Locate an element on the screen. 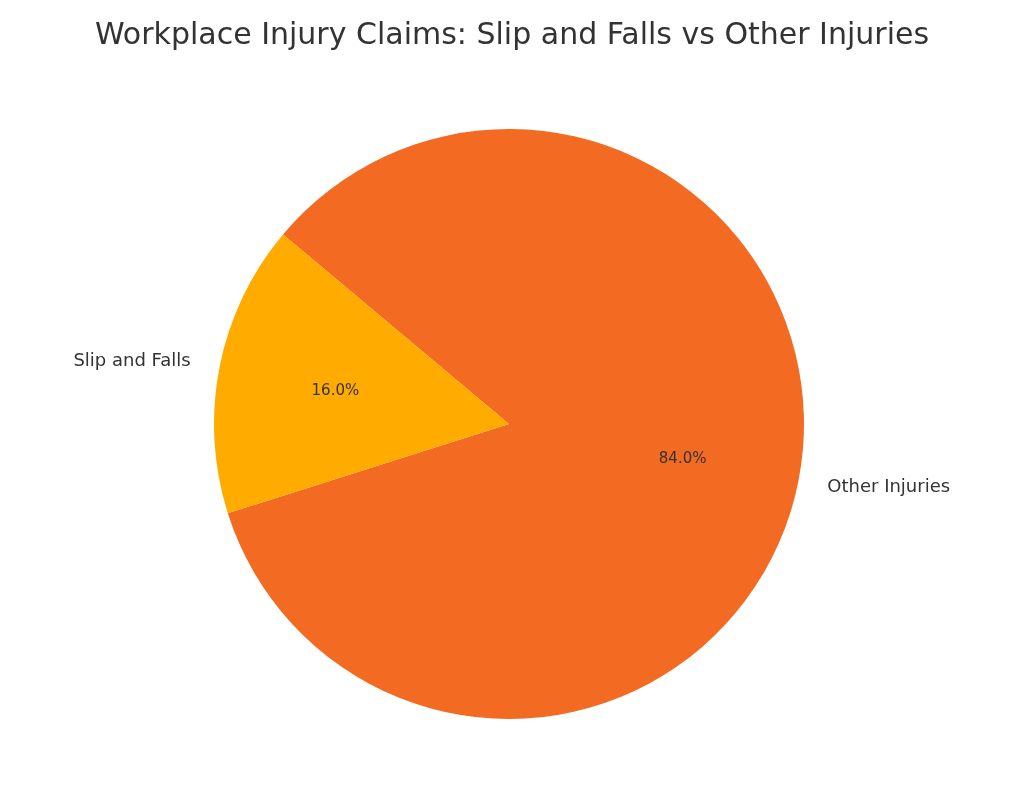 The height and width of the screenshot is (809, 1024). pie-slice is located at coordinates (361, 374).